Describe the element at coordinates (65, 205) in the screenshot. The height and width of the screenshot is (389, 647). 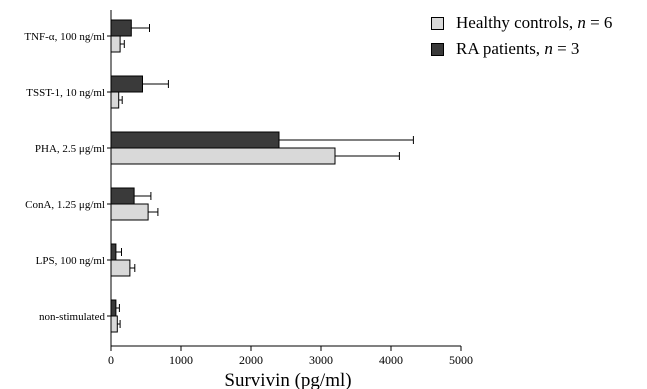
I see `y-tick-label-3: ConA, 1.25 μg/ml` at that location.